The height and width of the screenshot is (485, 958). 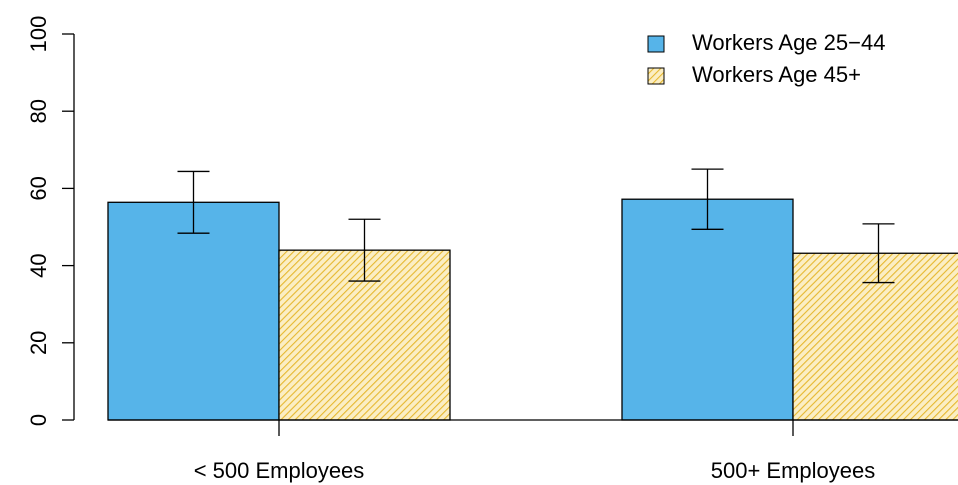 What do you see at coordinates (788, 42) in the screenshot?
I see `legend-label: Workers Age 25−44` at bounding box center [788, 42].